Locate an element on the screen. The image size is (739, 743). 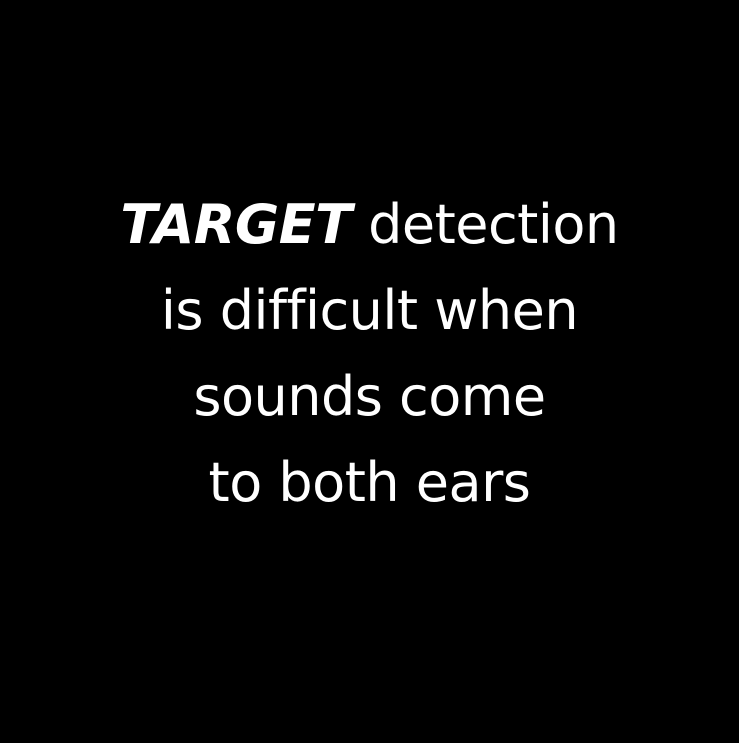
message-line-1-rest: detection is located at coordinates (485, 224).